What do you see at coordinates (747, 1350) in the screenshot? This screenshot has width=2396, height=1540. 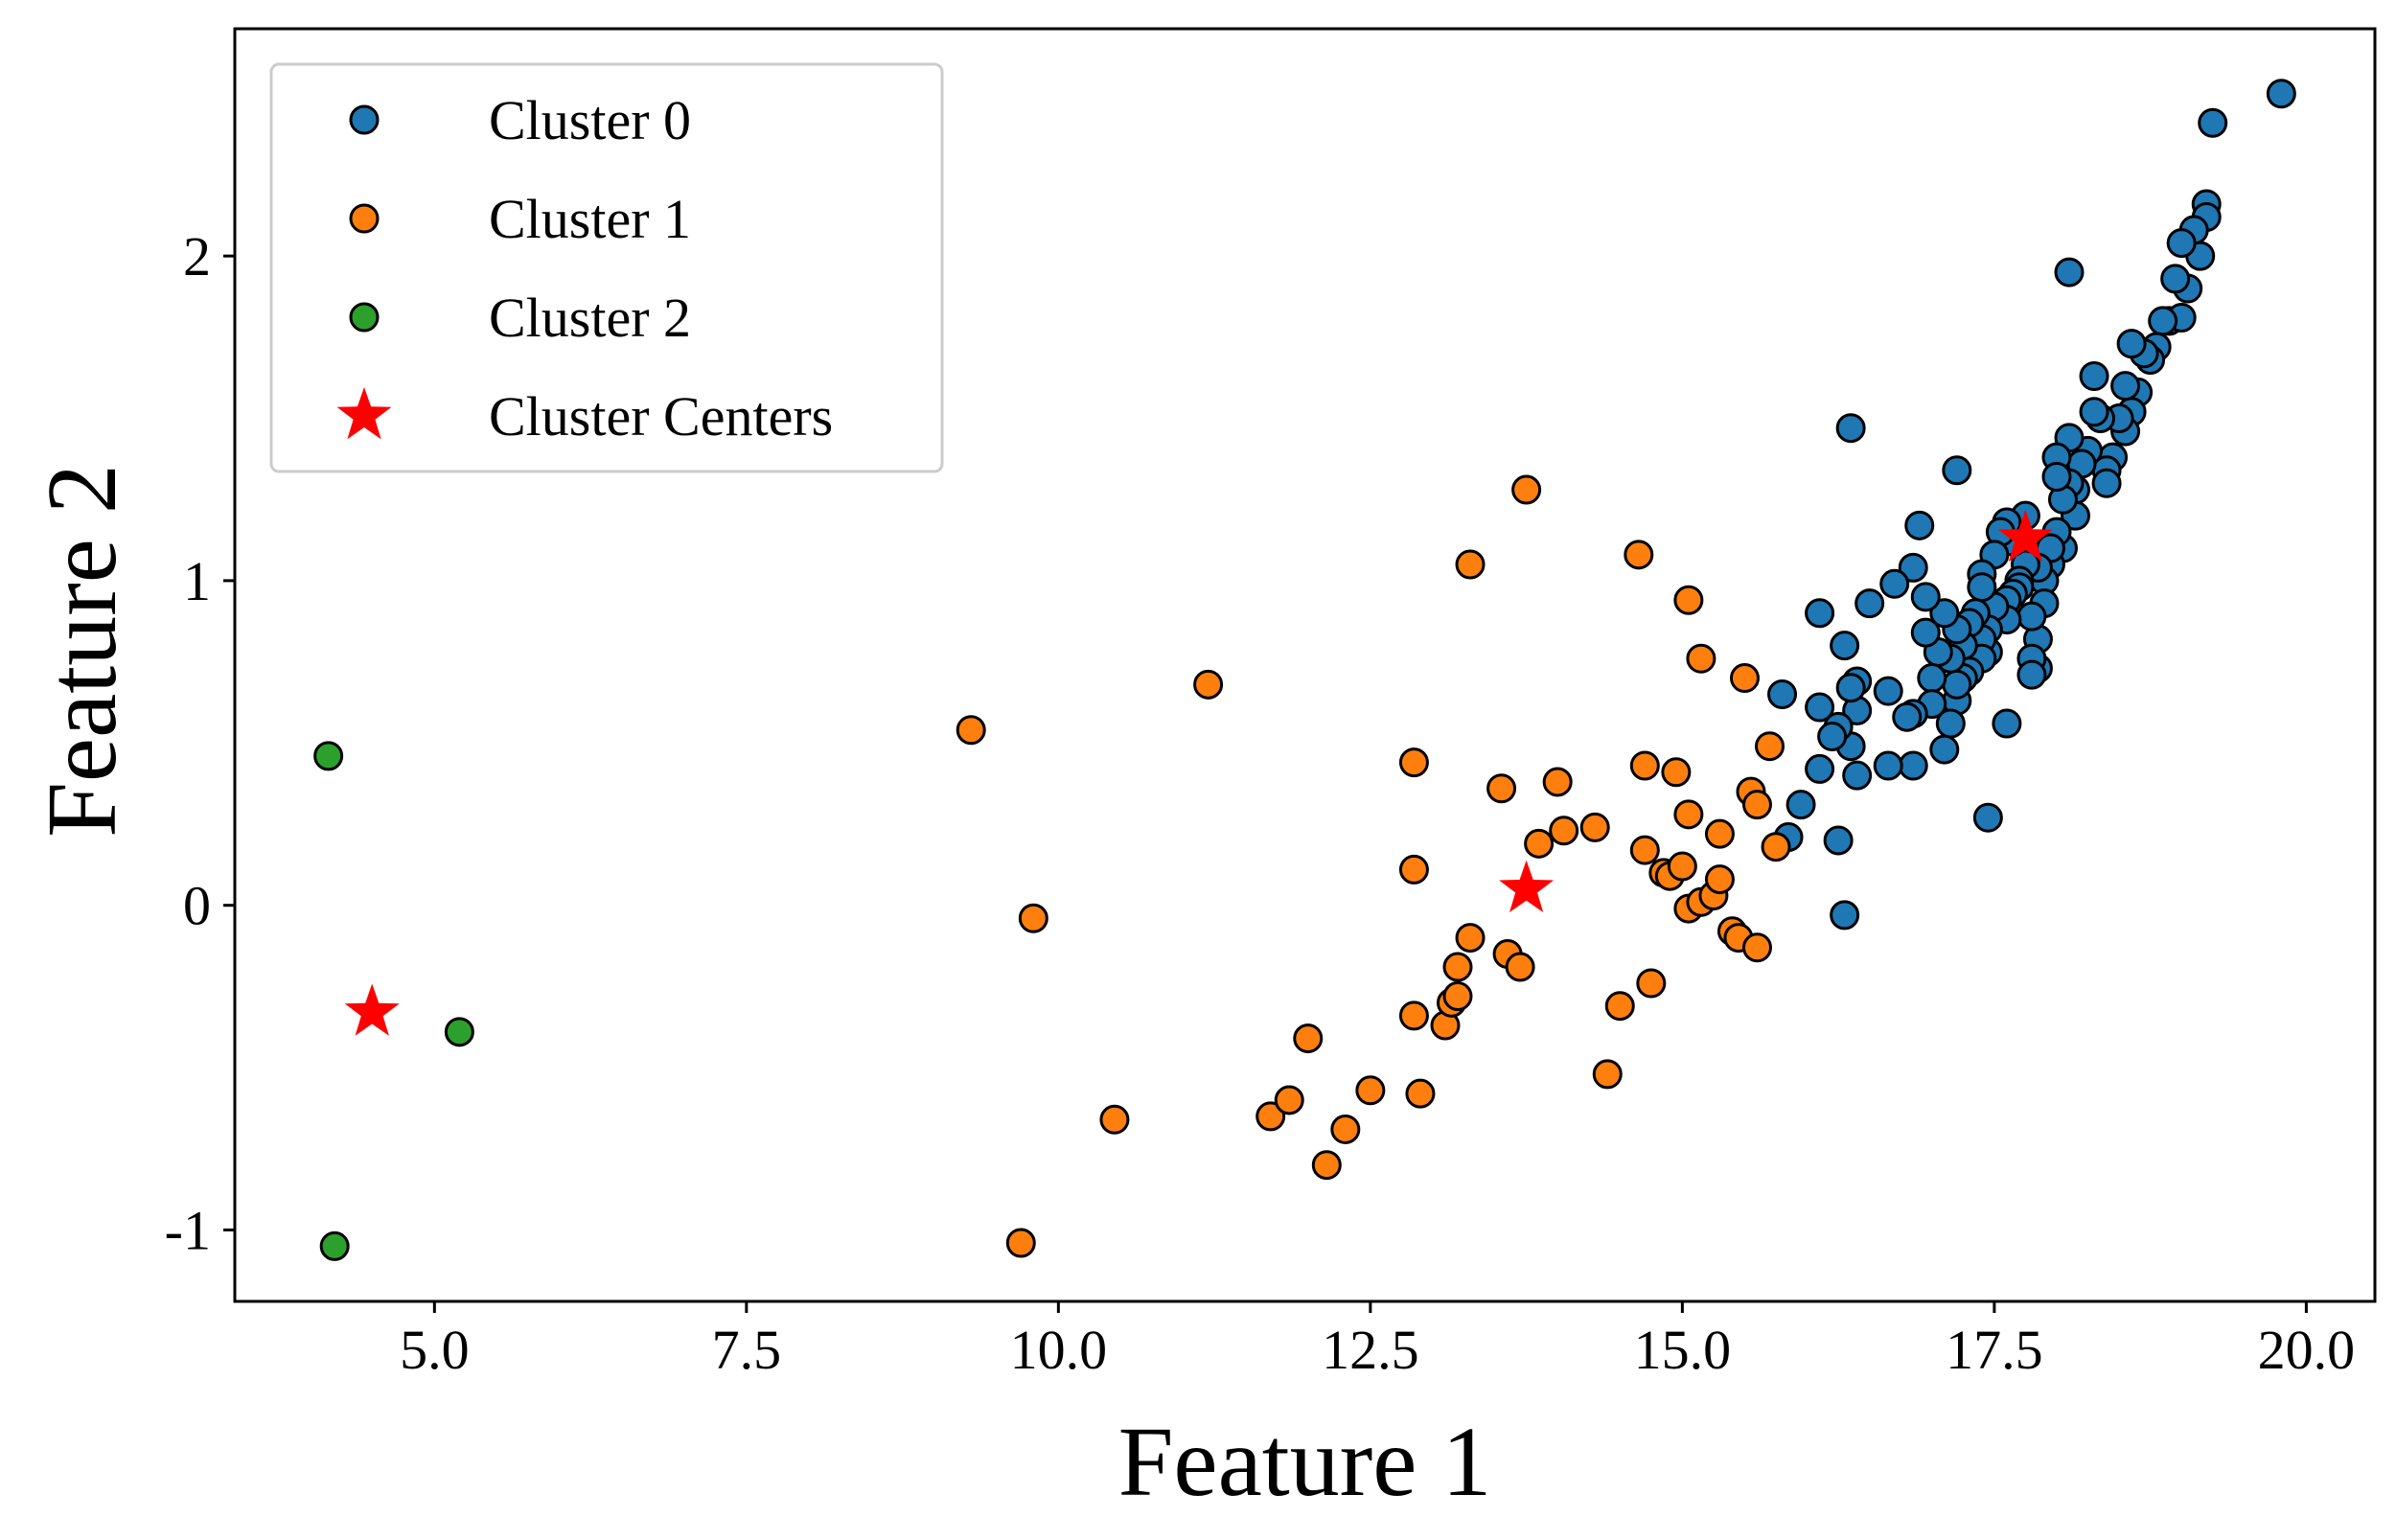 I see `x-tick-label: 7.5` at bounding box center [747, 1350].